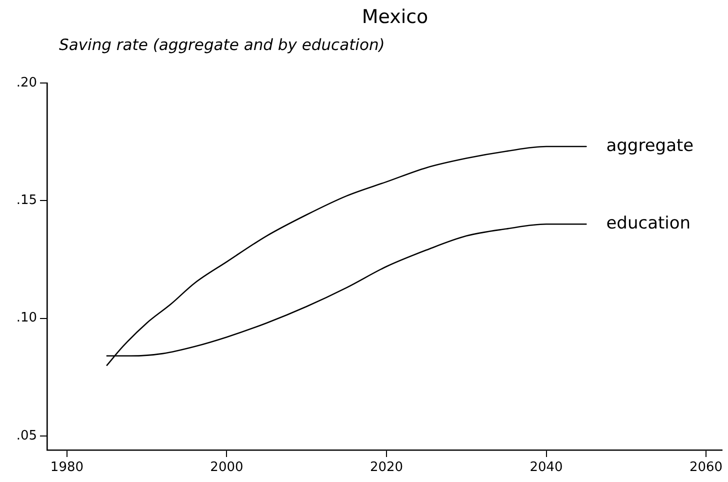 The image size is (728, 482). What do you see at coordinates (26, 200) in the screenshot?
I see `y-tick-label: .15` at bounding box center [26, 200].